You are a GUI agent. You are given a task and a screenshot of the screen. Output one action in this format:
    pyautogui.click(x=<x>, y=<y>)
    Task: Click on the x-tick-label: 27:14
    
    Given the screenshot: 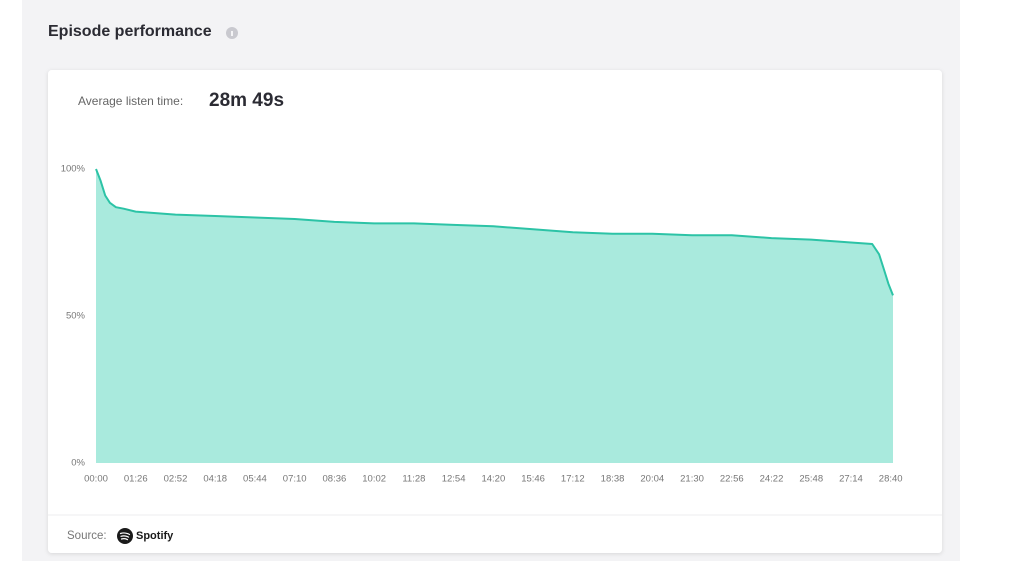 What is the action you would take?
    pyautogui.click(x=851, y=479)
    